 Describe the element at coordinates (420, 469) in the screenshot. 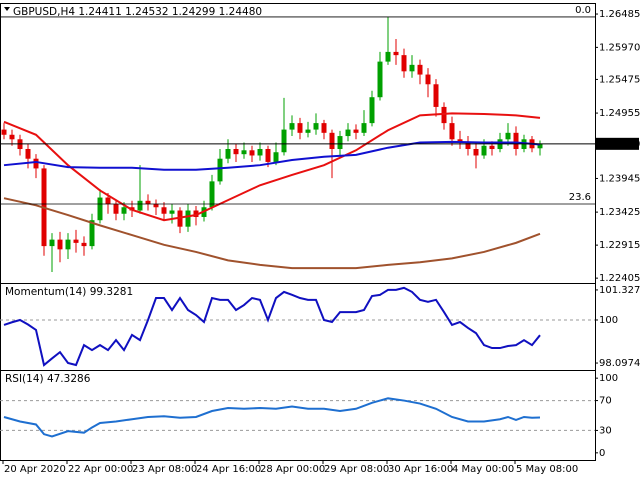

I see `x-tick-label: 30 Apr 16:00` at that location.